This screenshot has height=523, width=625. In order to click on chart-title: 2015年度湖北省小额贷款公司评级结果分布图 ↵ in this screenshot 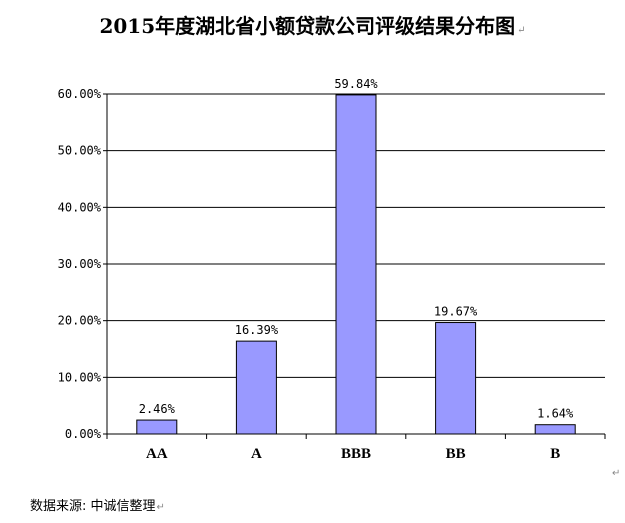, I will do `click(312, 24)`.